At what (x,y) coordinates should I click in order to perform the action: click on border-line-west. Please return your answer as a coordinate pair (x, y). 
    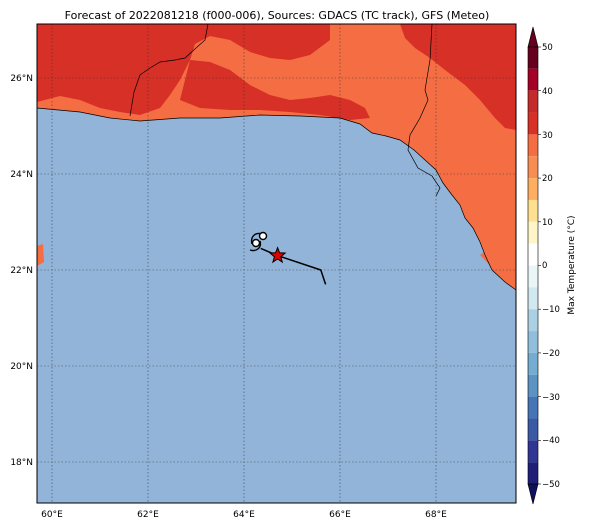
    Looking at the image, I should click on (179, 46).